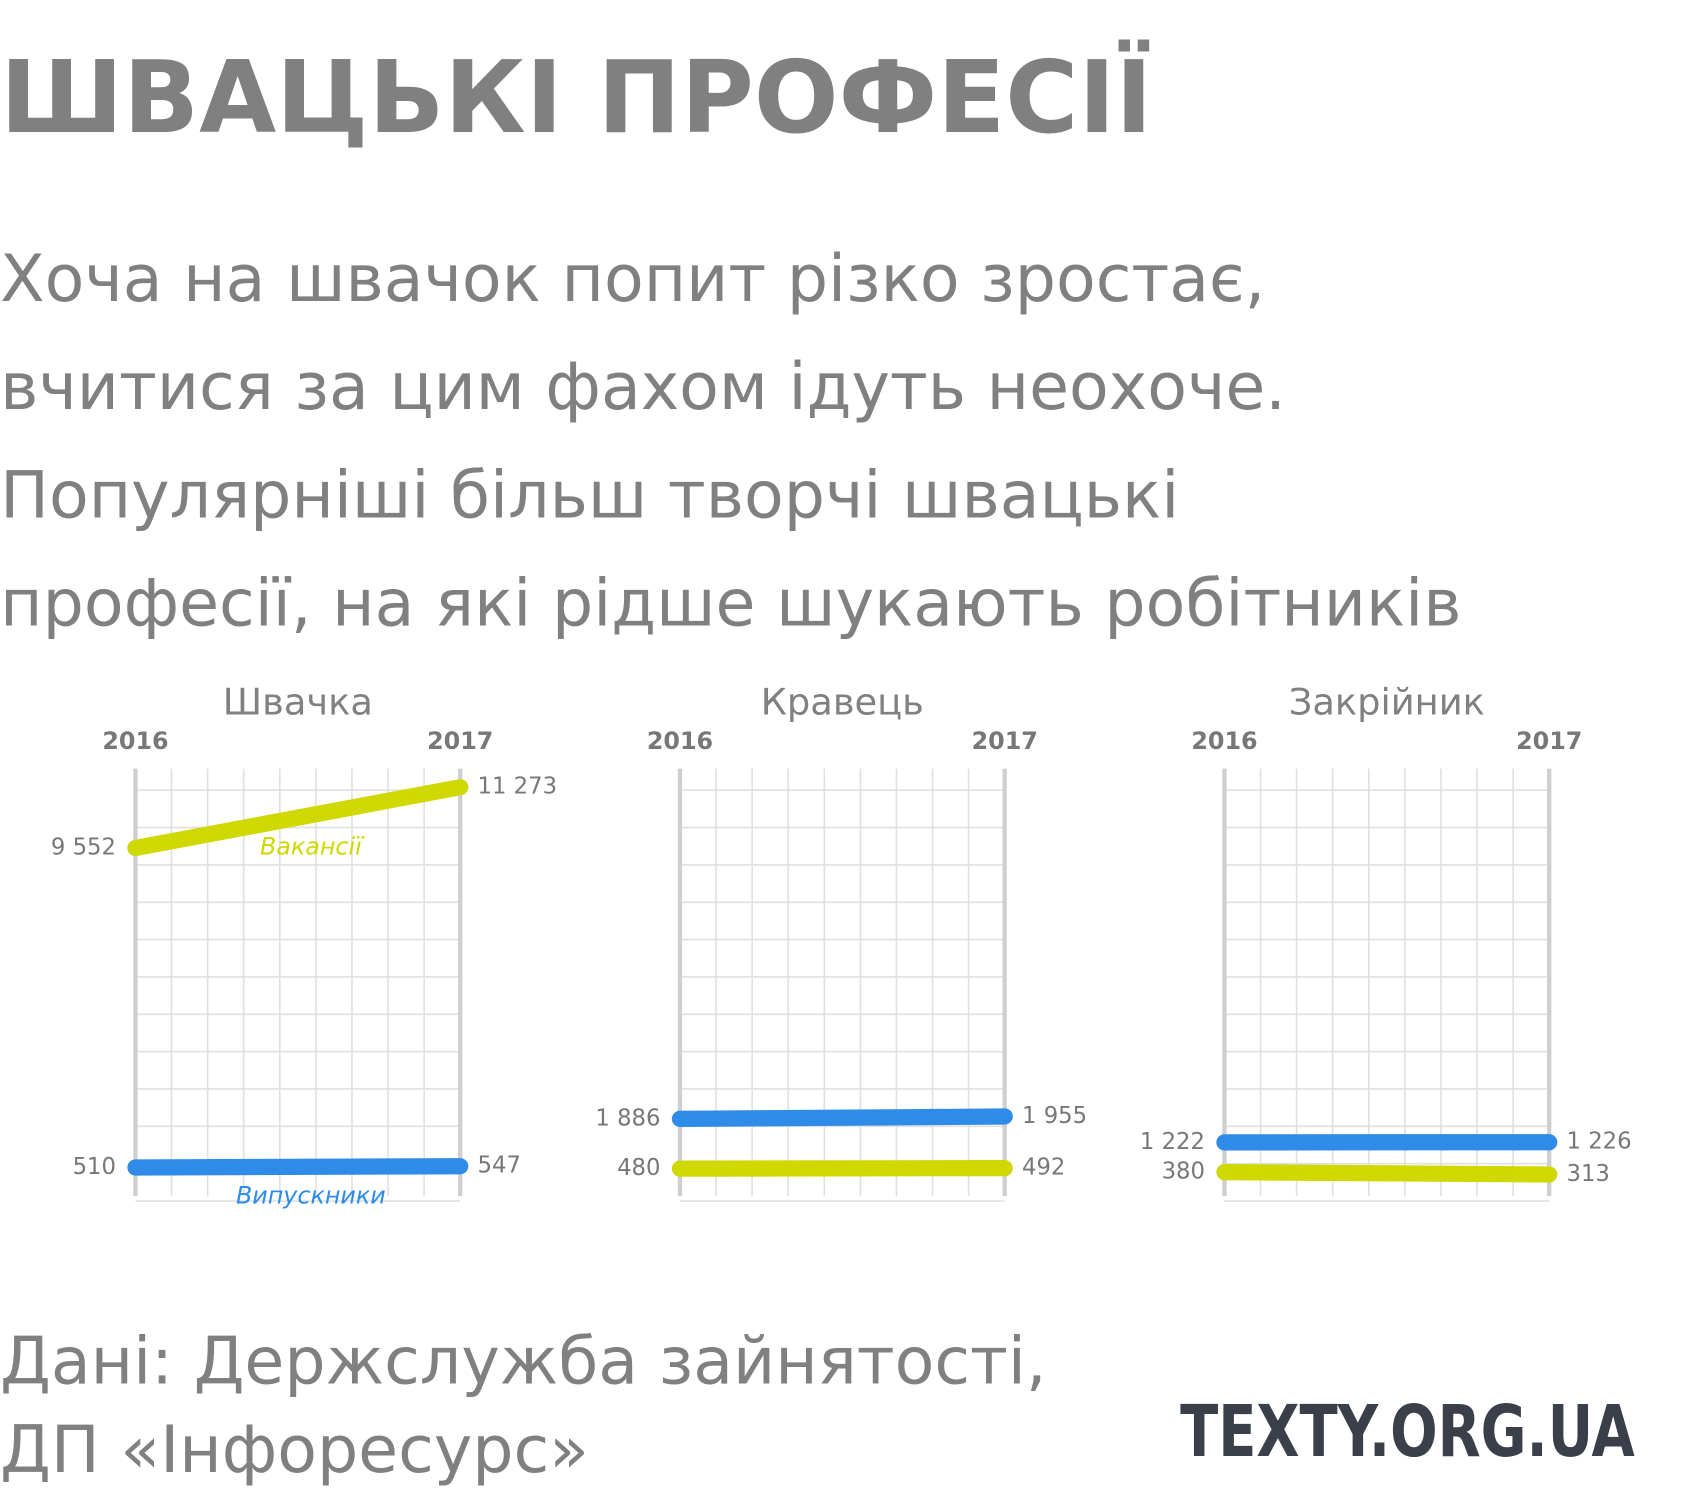 This screenshot has height=1496, width=1689. Describe the element at coordinates (638, 1168) in the screenshot. I see `value-label: 480` at that location.